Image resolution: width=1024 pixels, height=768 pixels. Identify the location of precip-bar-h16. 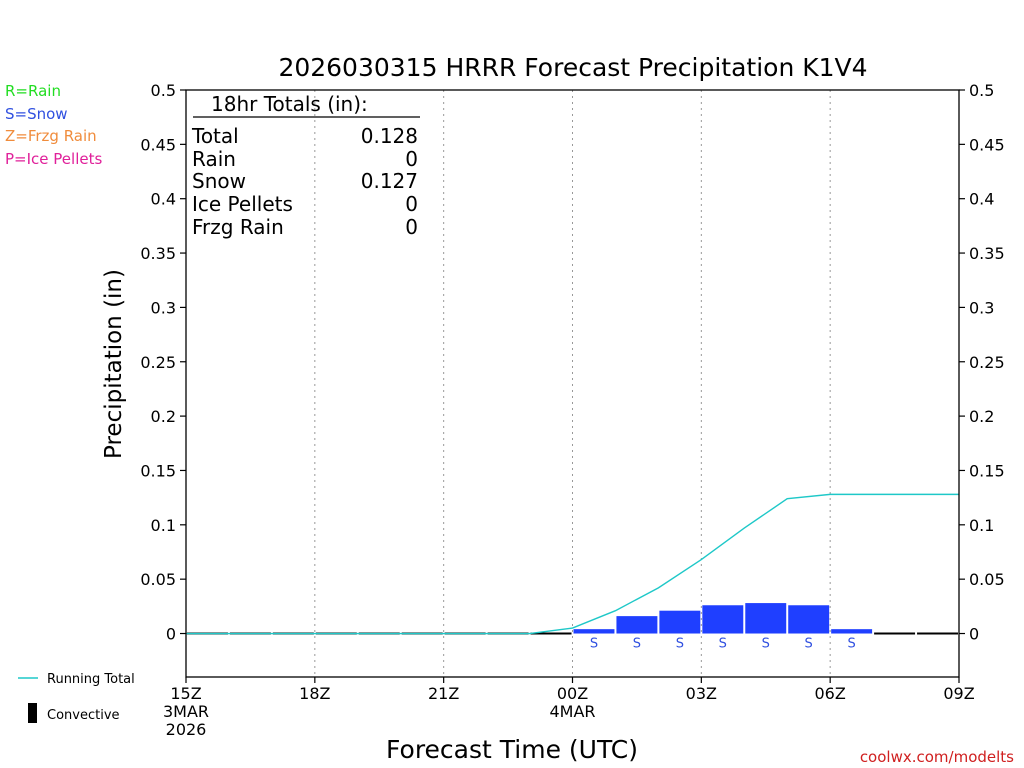
(852, 631).